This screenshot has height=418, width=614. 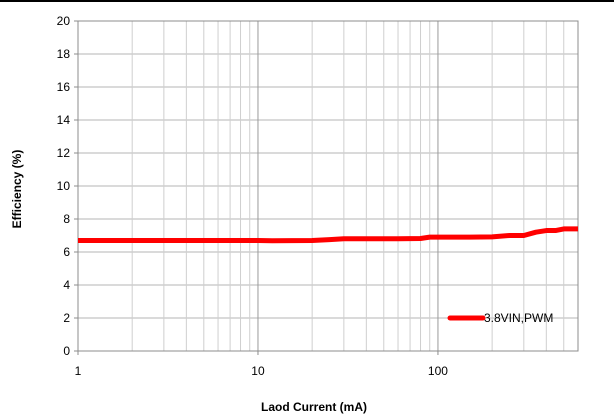 What do you see at coordinates (66, 351) in the screenshot?
I see `y-tick-label: 0` at bounding box center [66, 351].